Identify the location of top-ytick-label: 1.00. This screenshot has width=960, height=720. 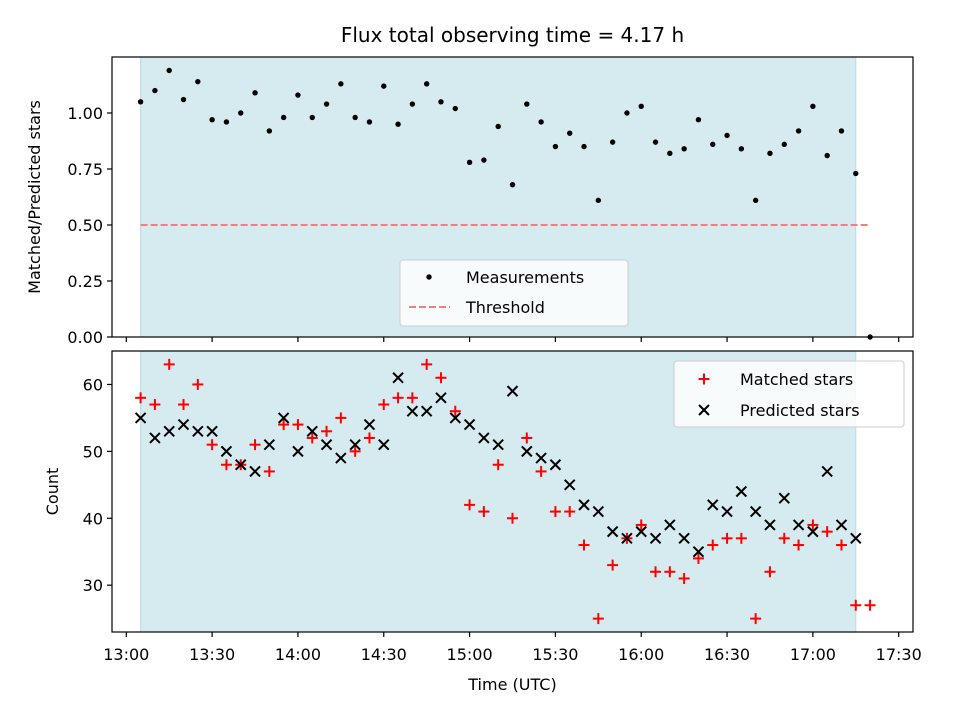
(85, 113).